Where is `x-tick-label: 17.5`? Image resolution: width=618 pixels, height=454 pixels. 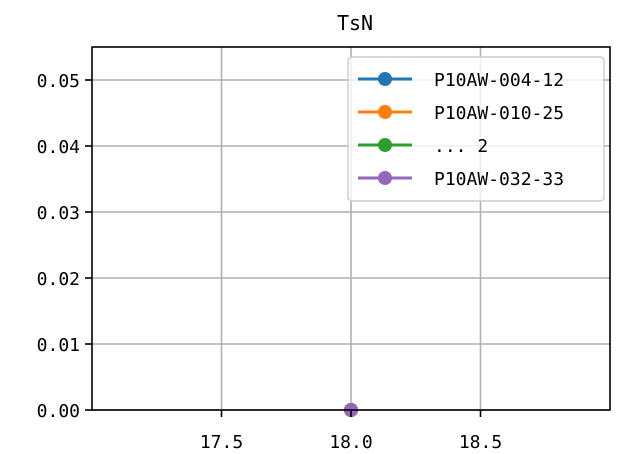
x-tick-label: 17.5 is located at coordinates (221, 442).